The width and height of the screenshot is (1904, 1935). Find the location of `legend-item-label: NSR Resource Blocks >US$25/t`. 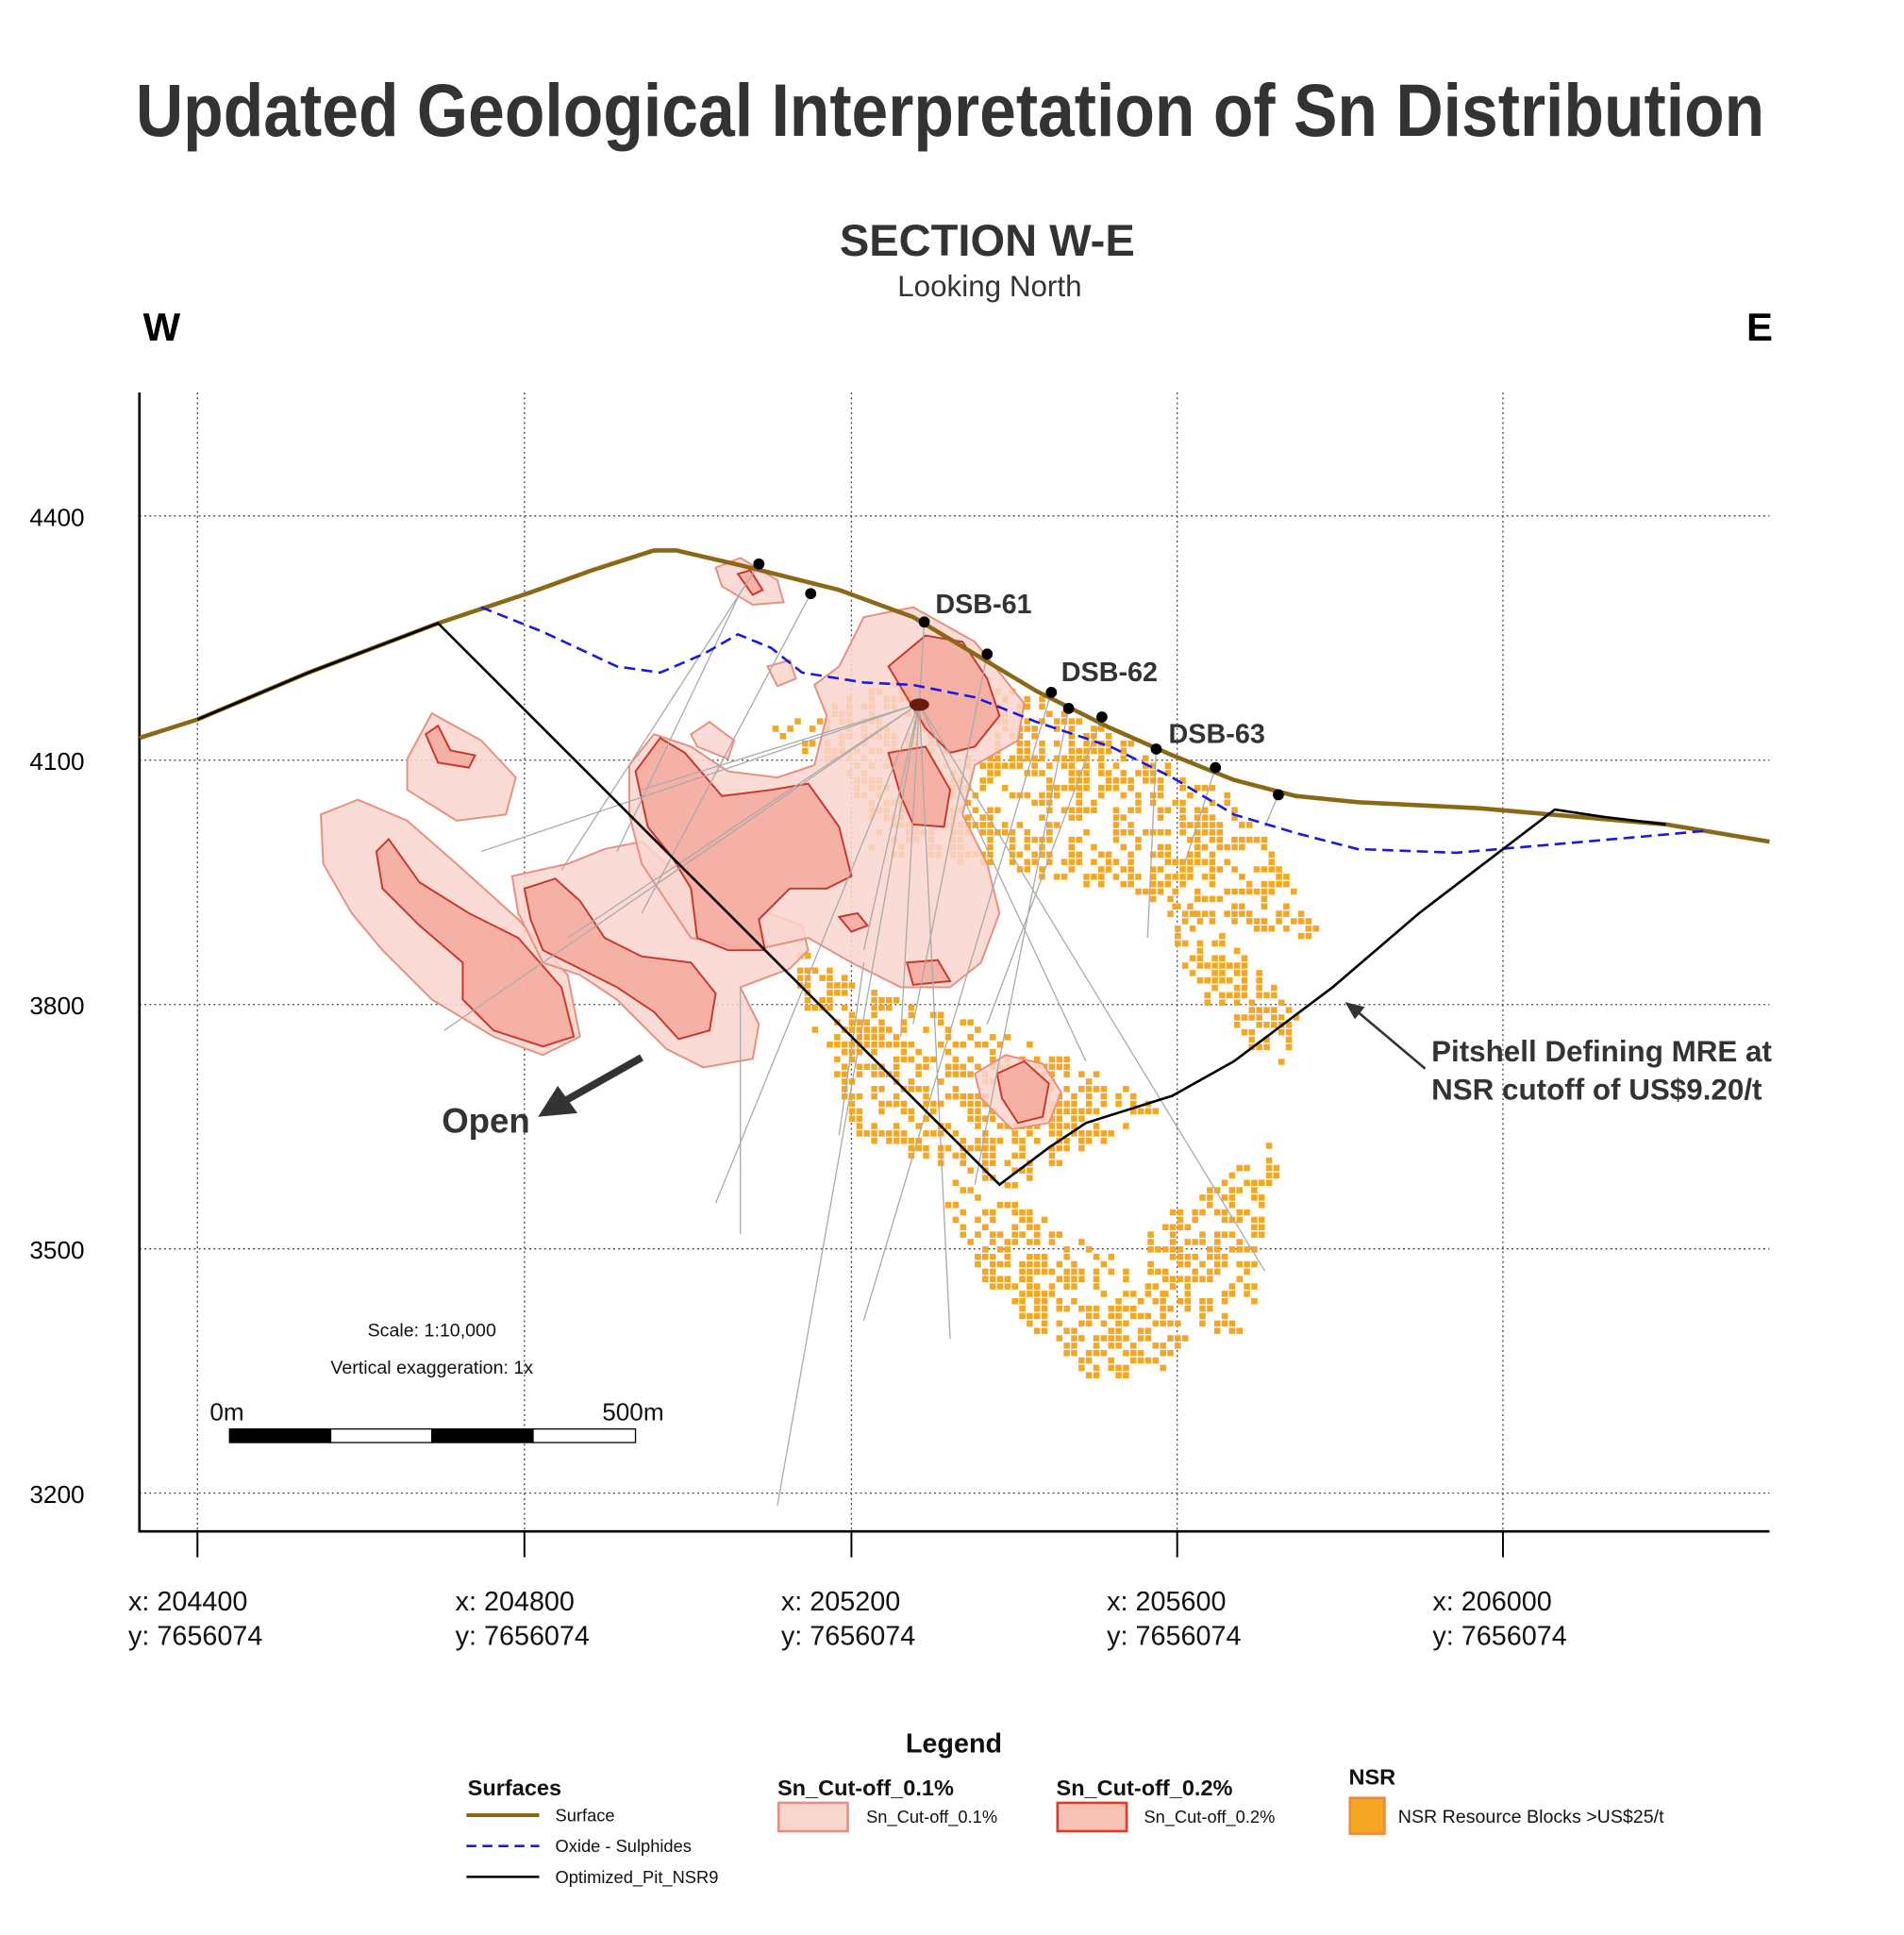

legend-item-label: NSR Resource Blocks >US$25/t is located at coordinates (1531, 1817).